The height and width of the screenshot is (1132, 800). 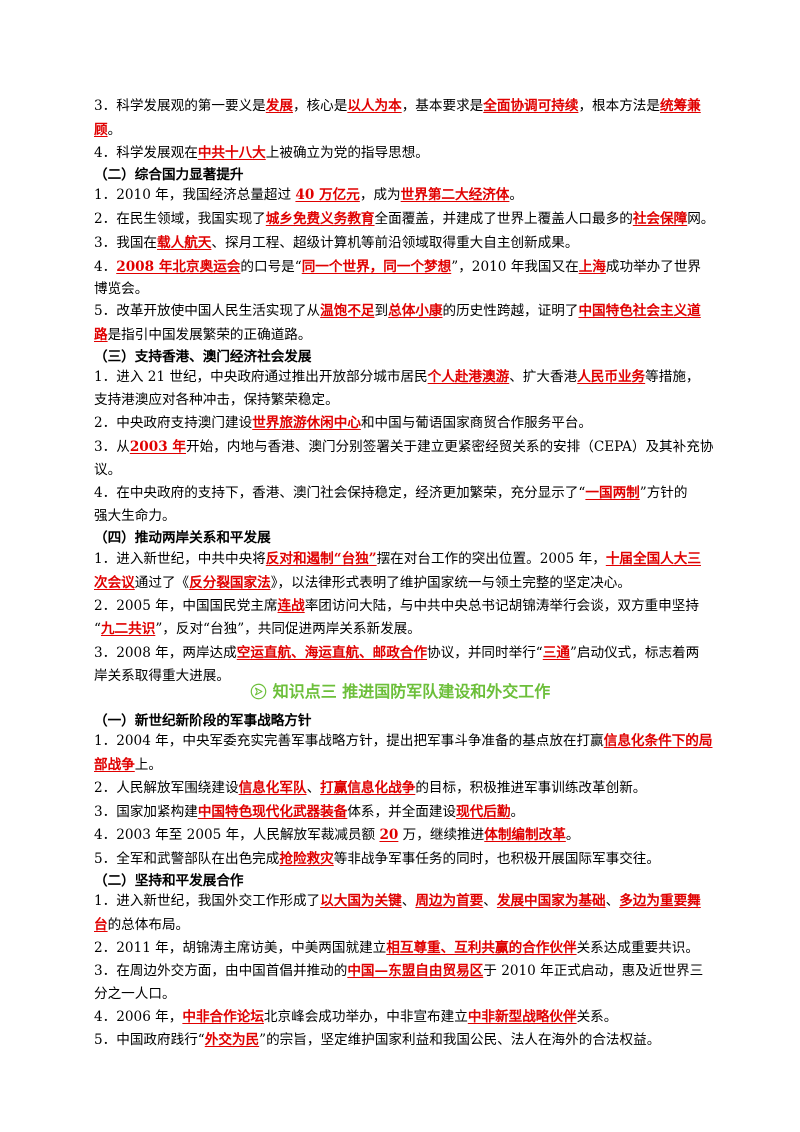 I want to click on text-run: 》，以法律形式表明了维护国家统一与领土完整的坚定决心。, so click(x=450, y=583).